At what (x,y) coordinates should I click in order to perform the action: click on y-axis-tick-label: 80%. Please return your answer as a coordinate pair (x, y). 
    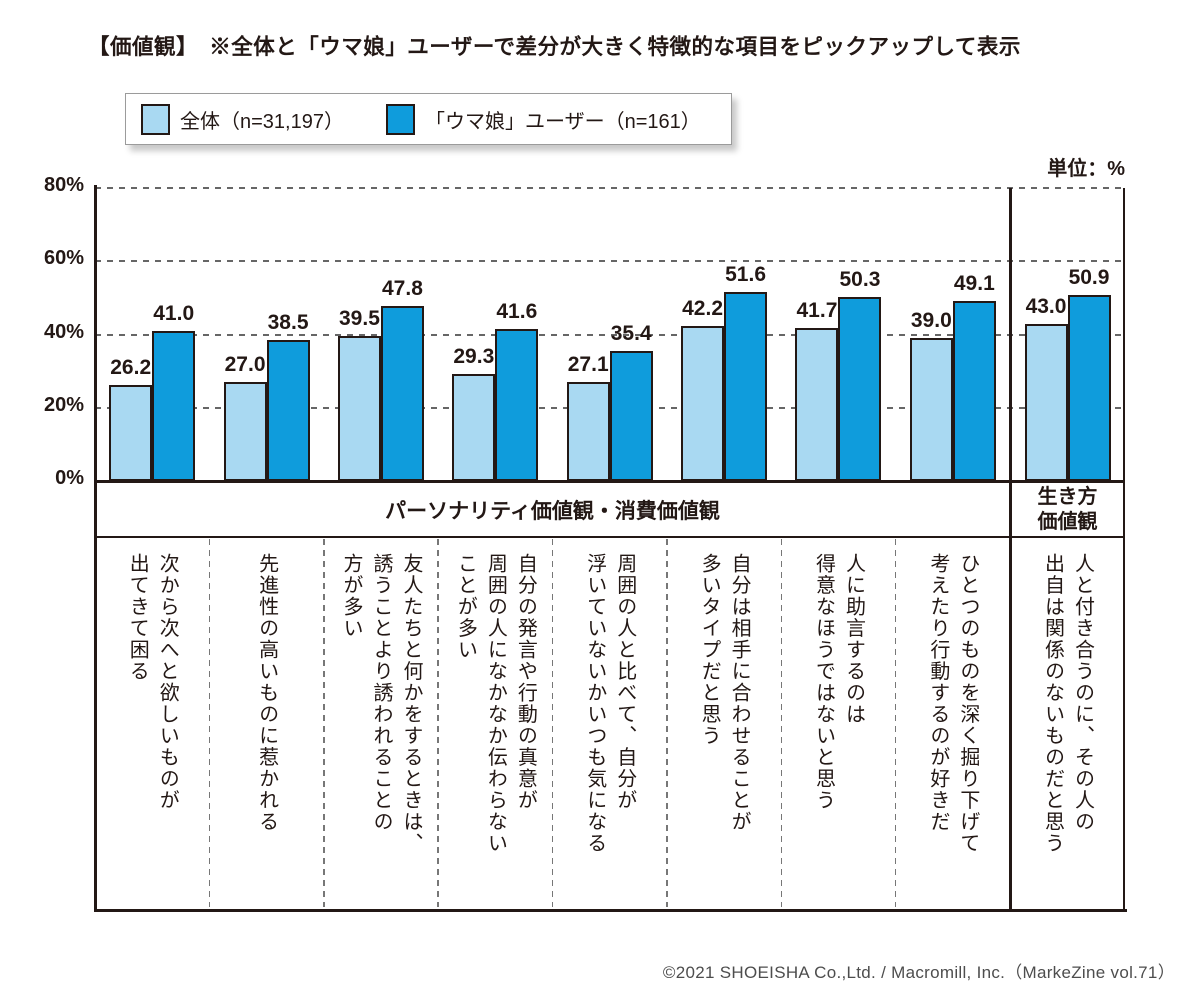
    Looking at the image, I should click on (63, 185).